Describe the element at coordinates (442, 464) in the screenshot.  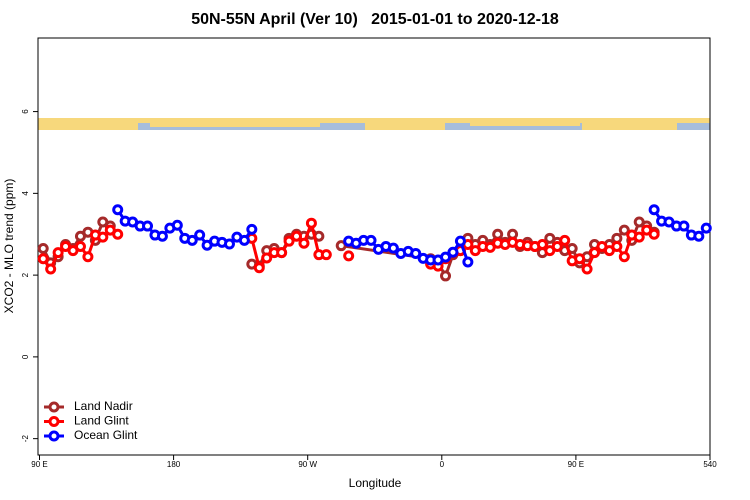
I see `x-tick-label: 0` at that location.